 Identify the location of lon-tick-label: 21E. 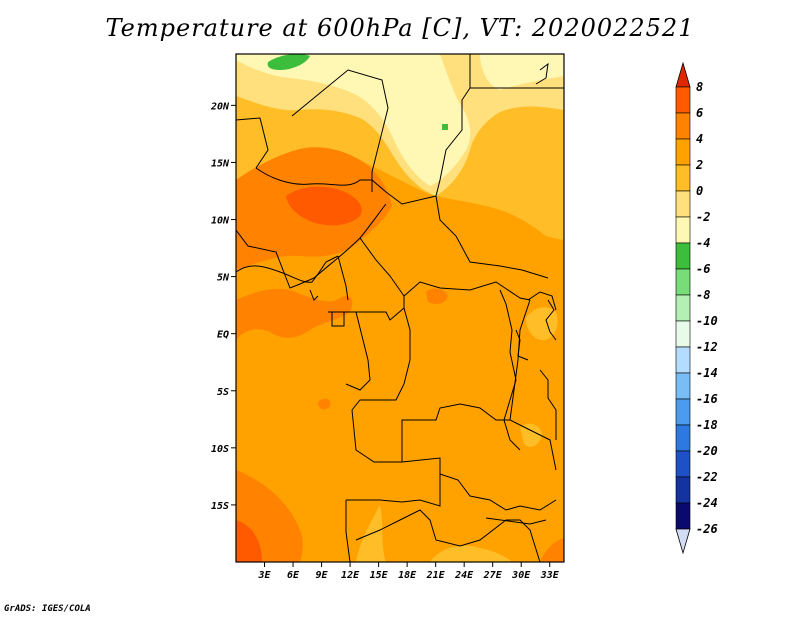
(436, 575).